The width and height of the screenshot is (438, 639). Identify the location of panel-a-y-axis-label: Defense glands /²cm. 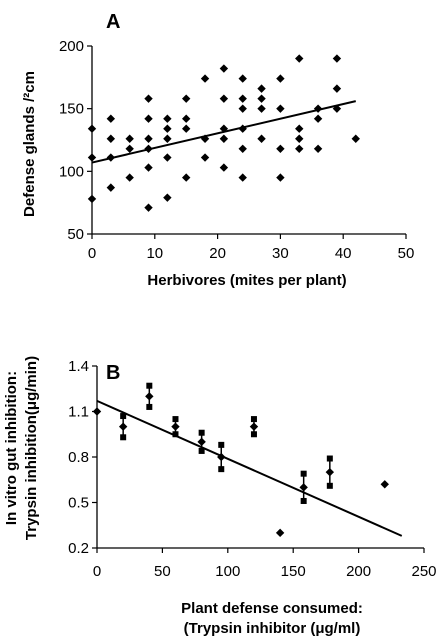
(29, 144).